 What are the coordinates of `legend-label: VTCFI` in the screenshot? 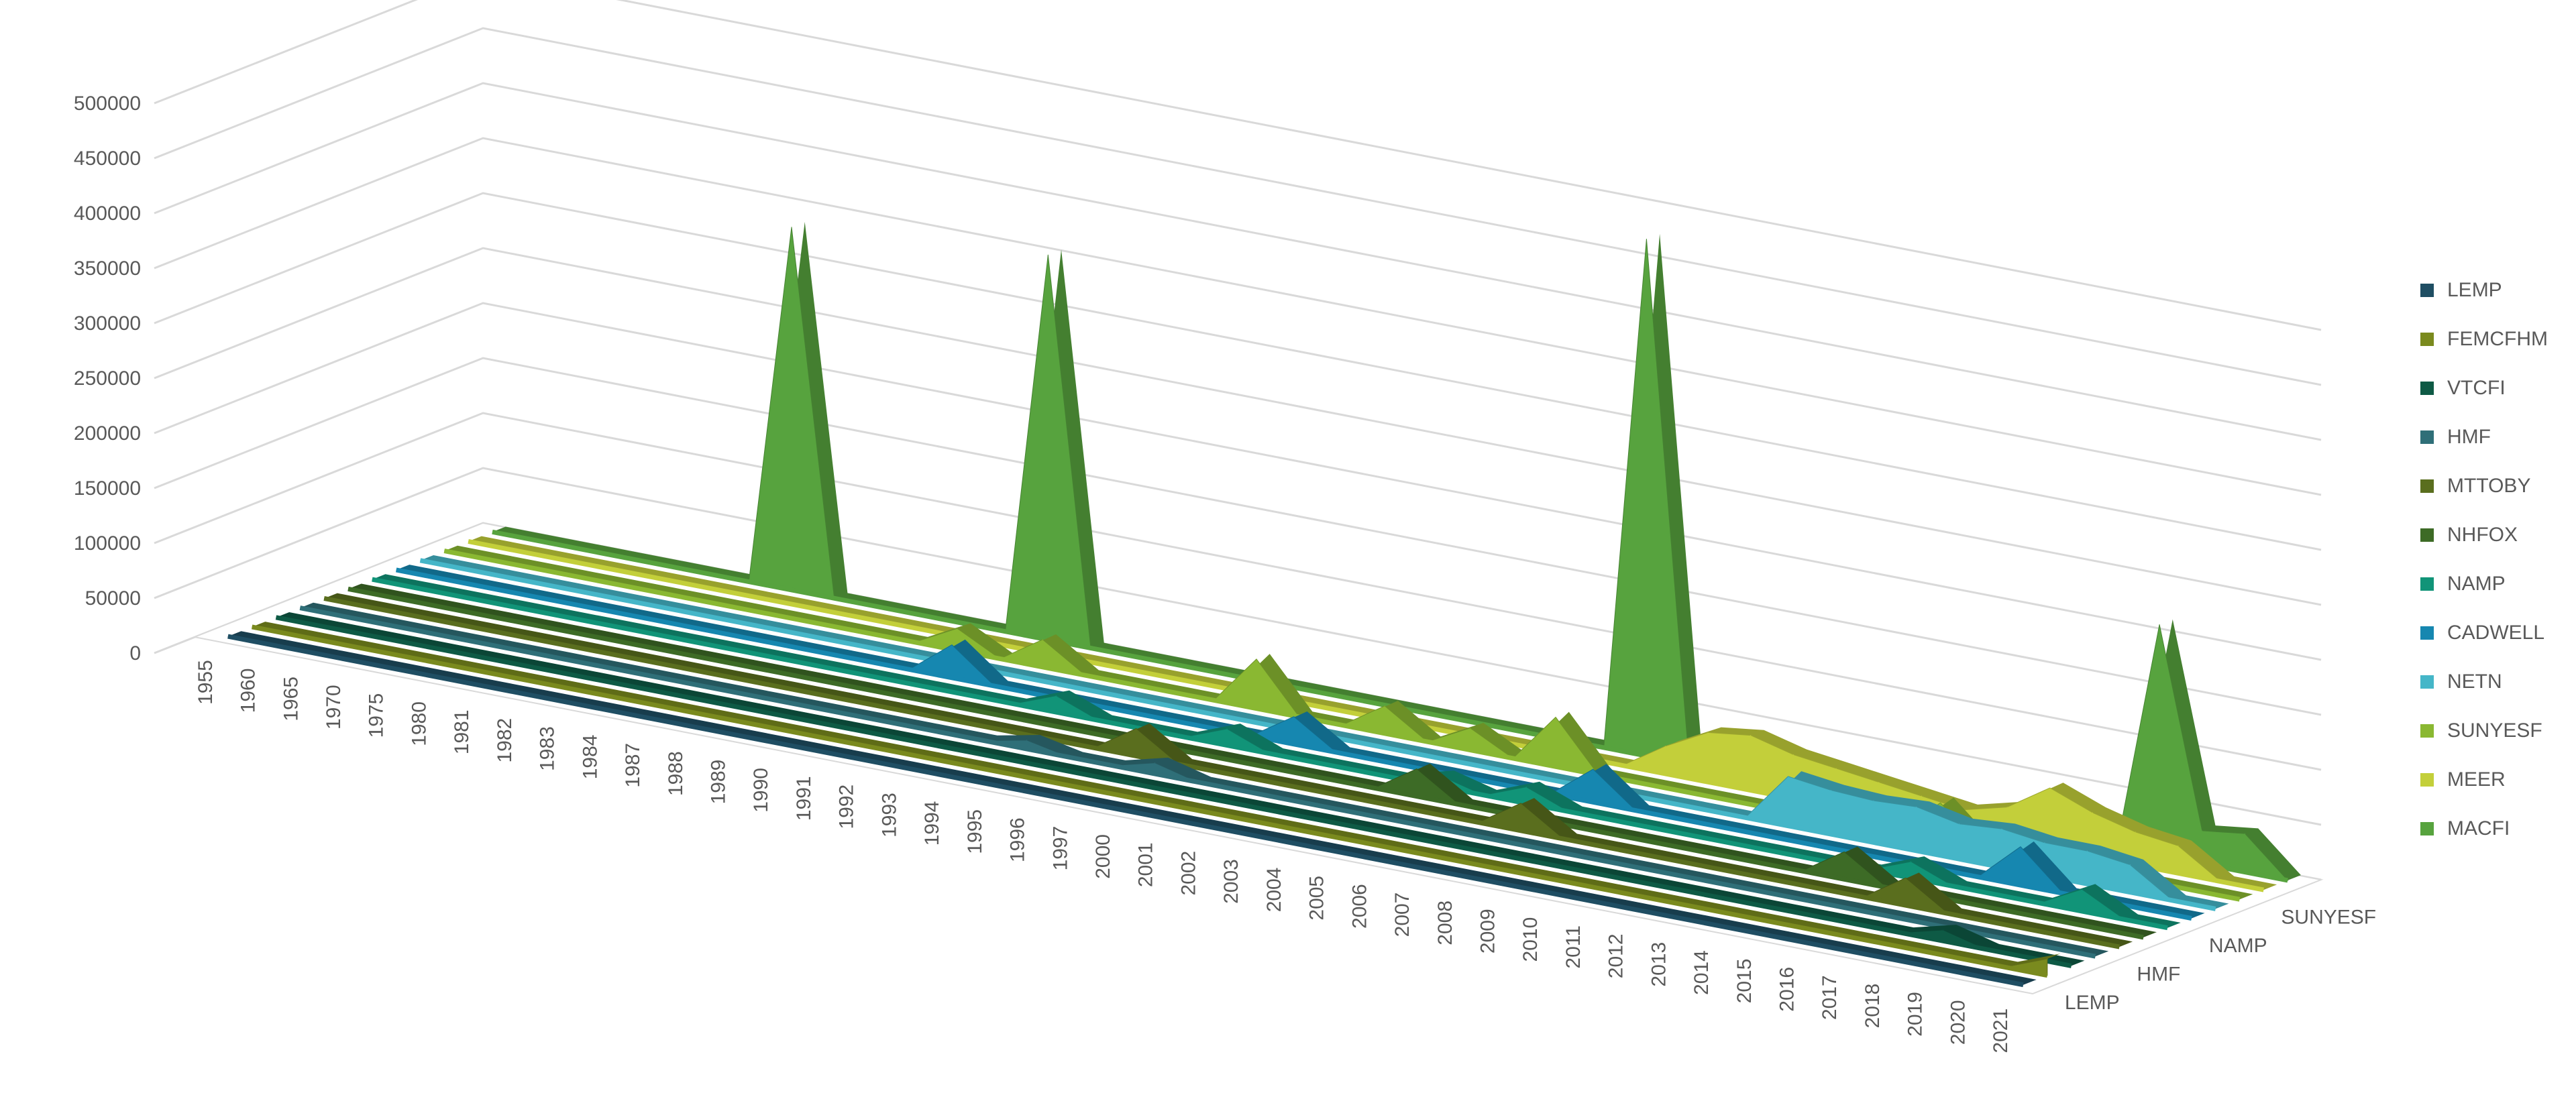 It's located at (2476, 387).